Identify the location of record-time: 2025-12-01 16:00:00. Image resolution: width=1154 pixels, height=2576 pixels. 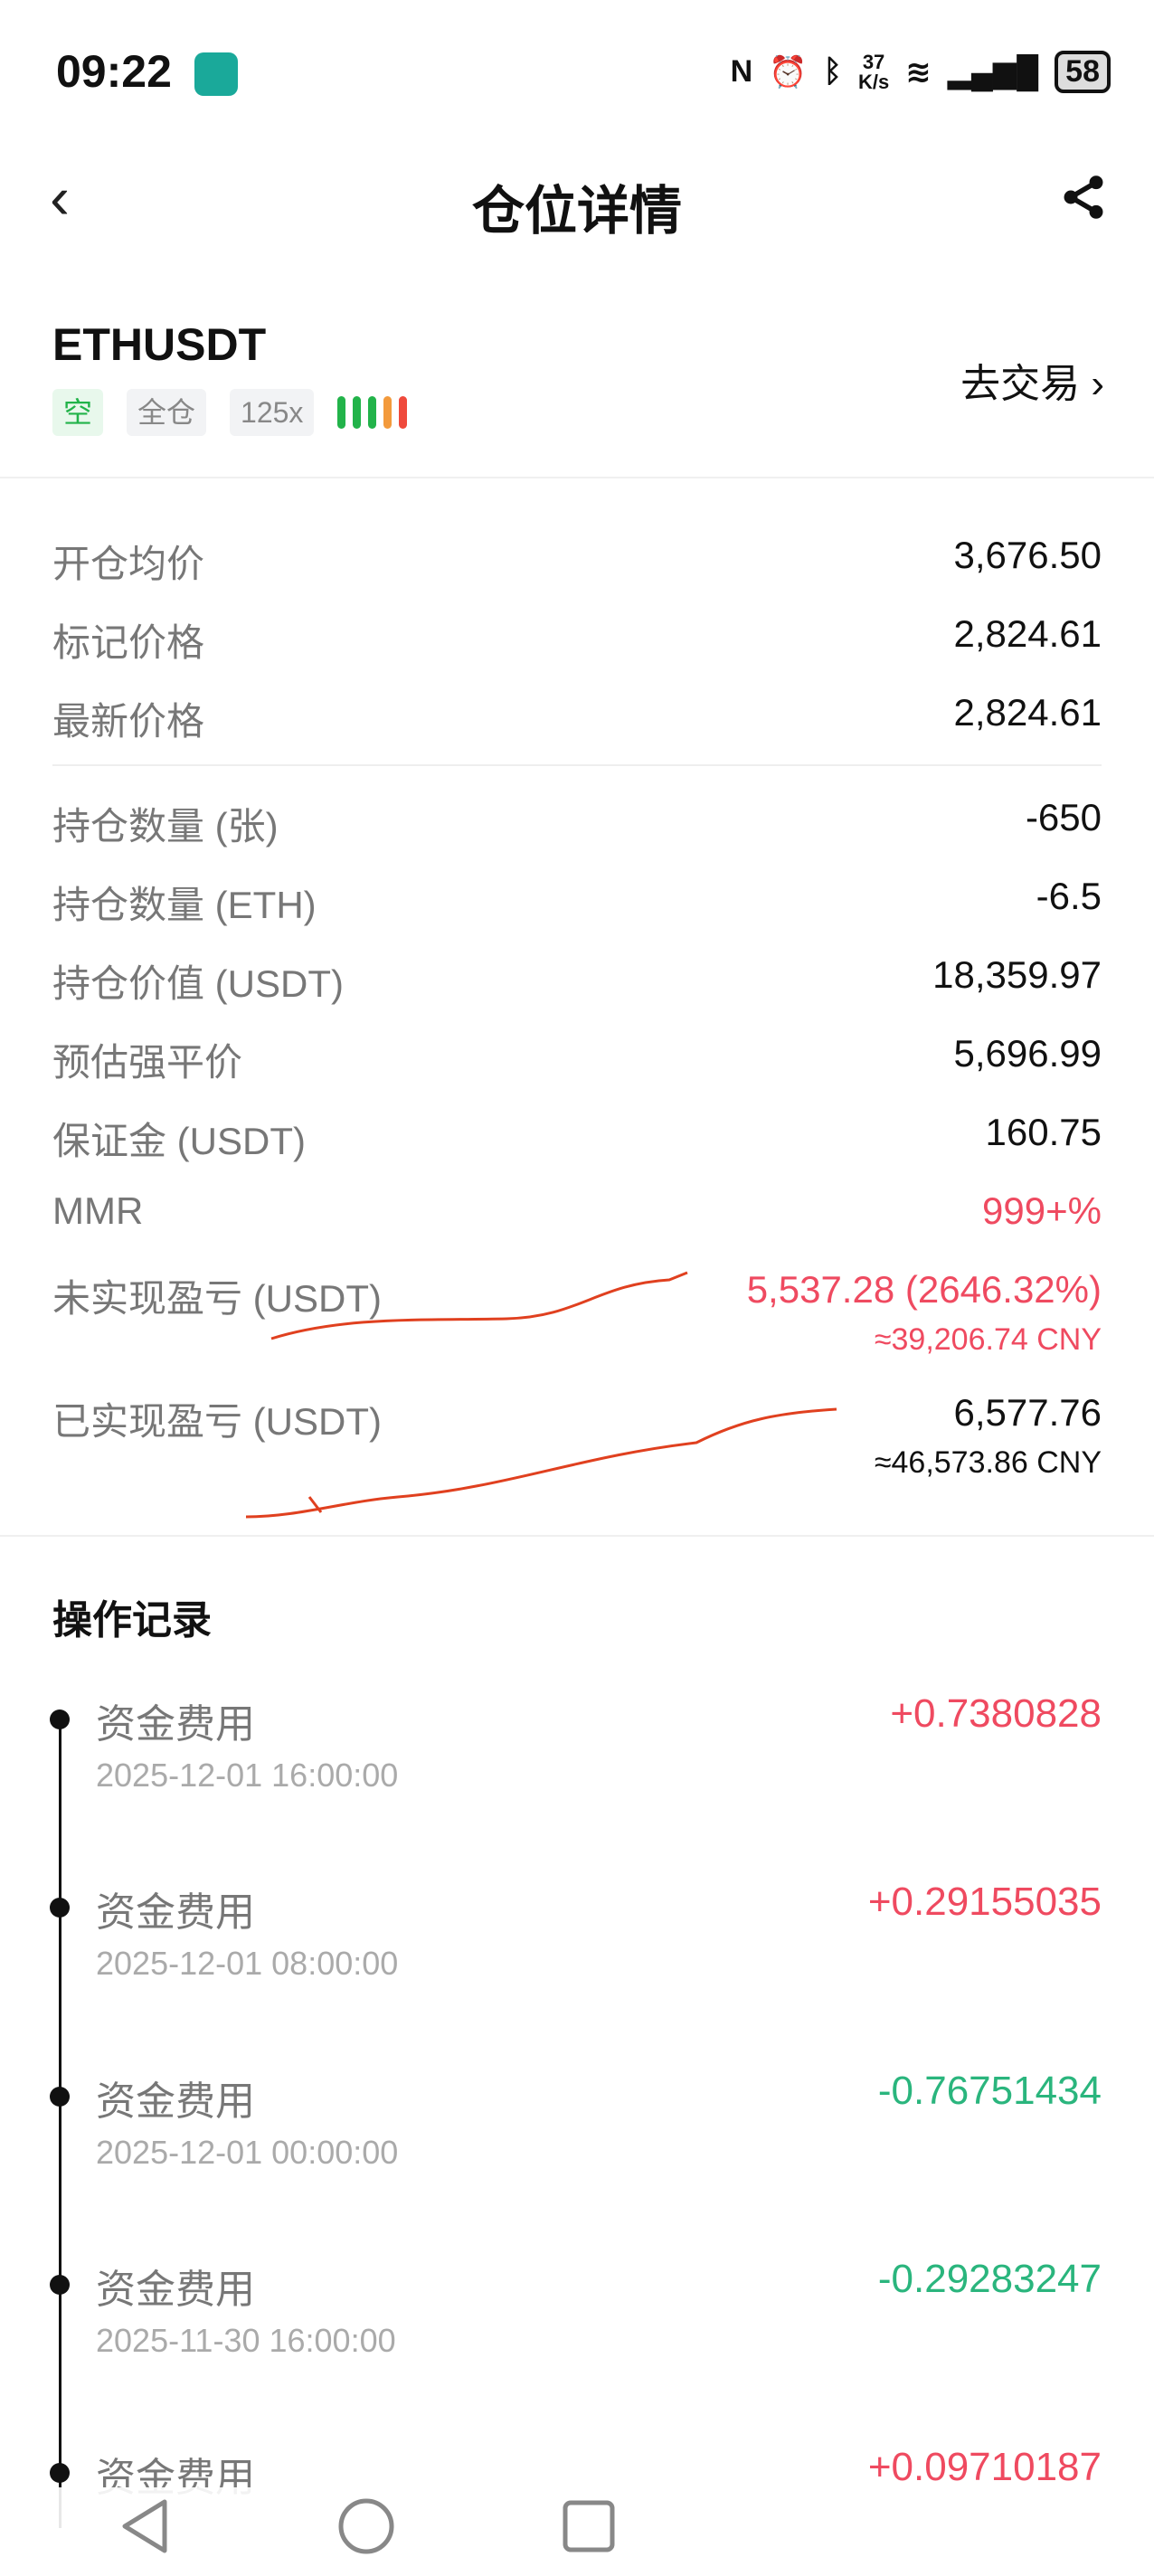
(247, 1776).